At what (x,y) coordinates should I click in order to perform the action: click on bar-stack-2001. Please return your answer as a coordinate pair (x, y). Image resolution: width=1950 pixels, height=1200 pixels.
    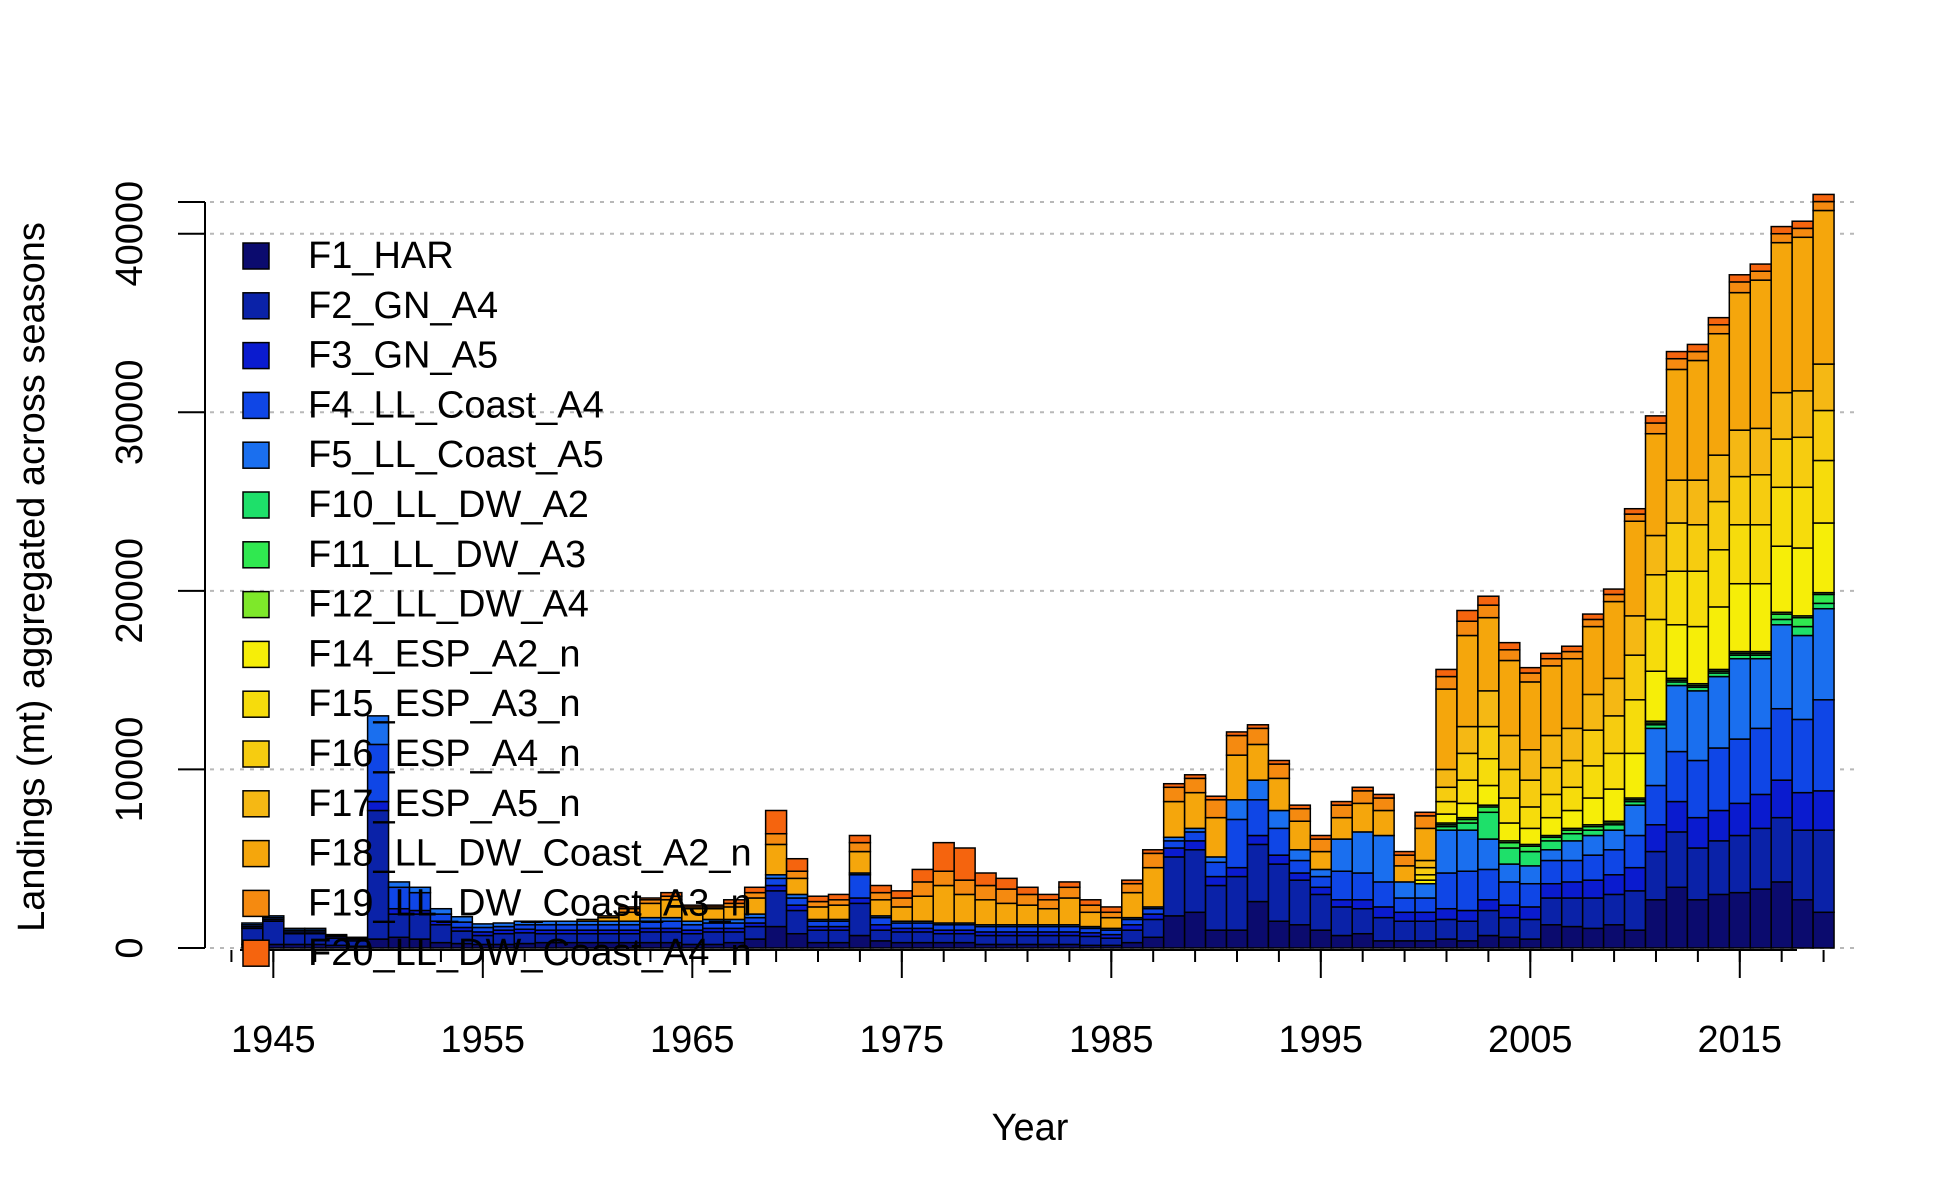
    Looking at the image, I should click on (1446, 808).